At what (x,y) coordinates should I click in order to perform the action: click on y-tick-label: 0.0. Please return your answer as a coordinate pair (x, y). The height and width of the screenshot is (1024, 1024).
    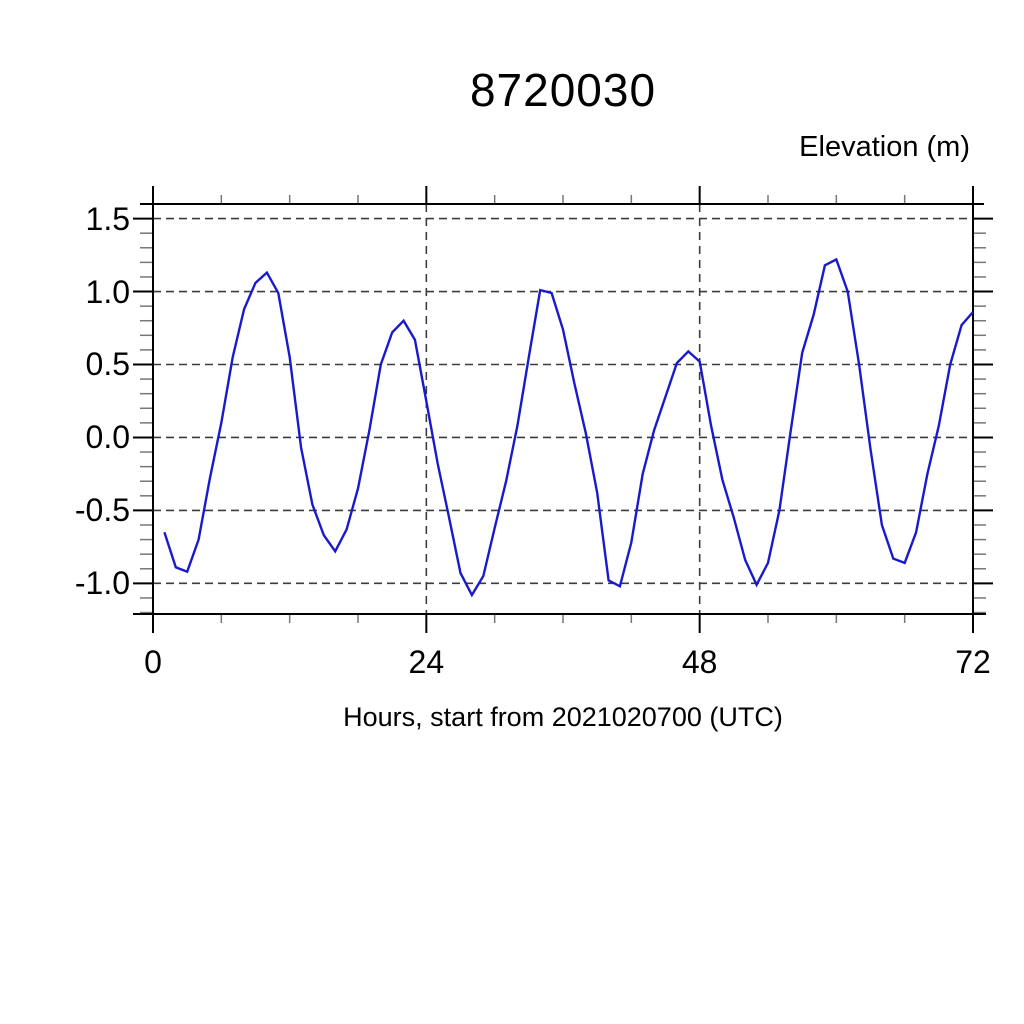
    Looking at the image, I should click on (107, 437).